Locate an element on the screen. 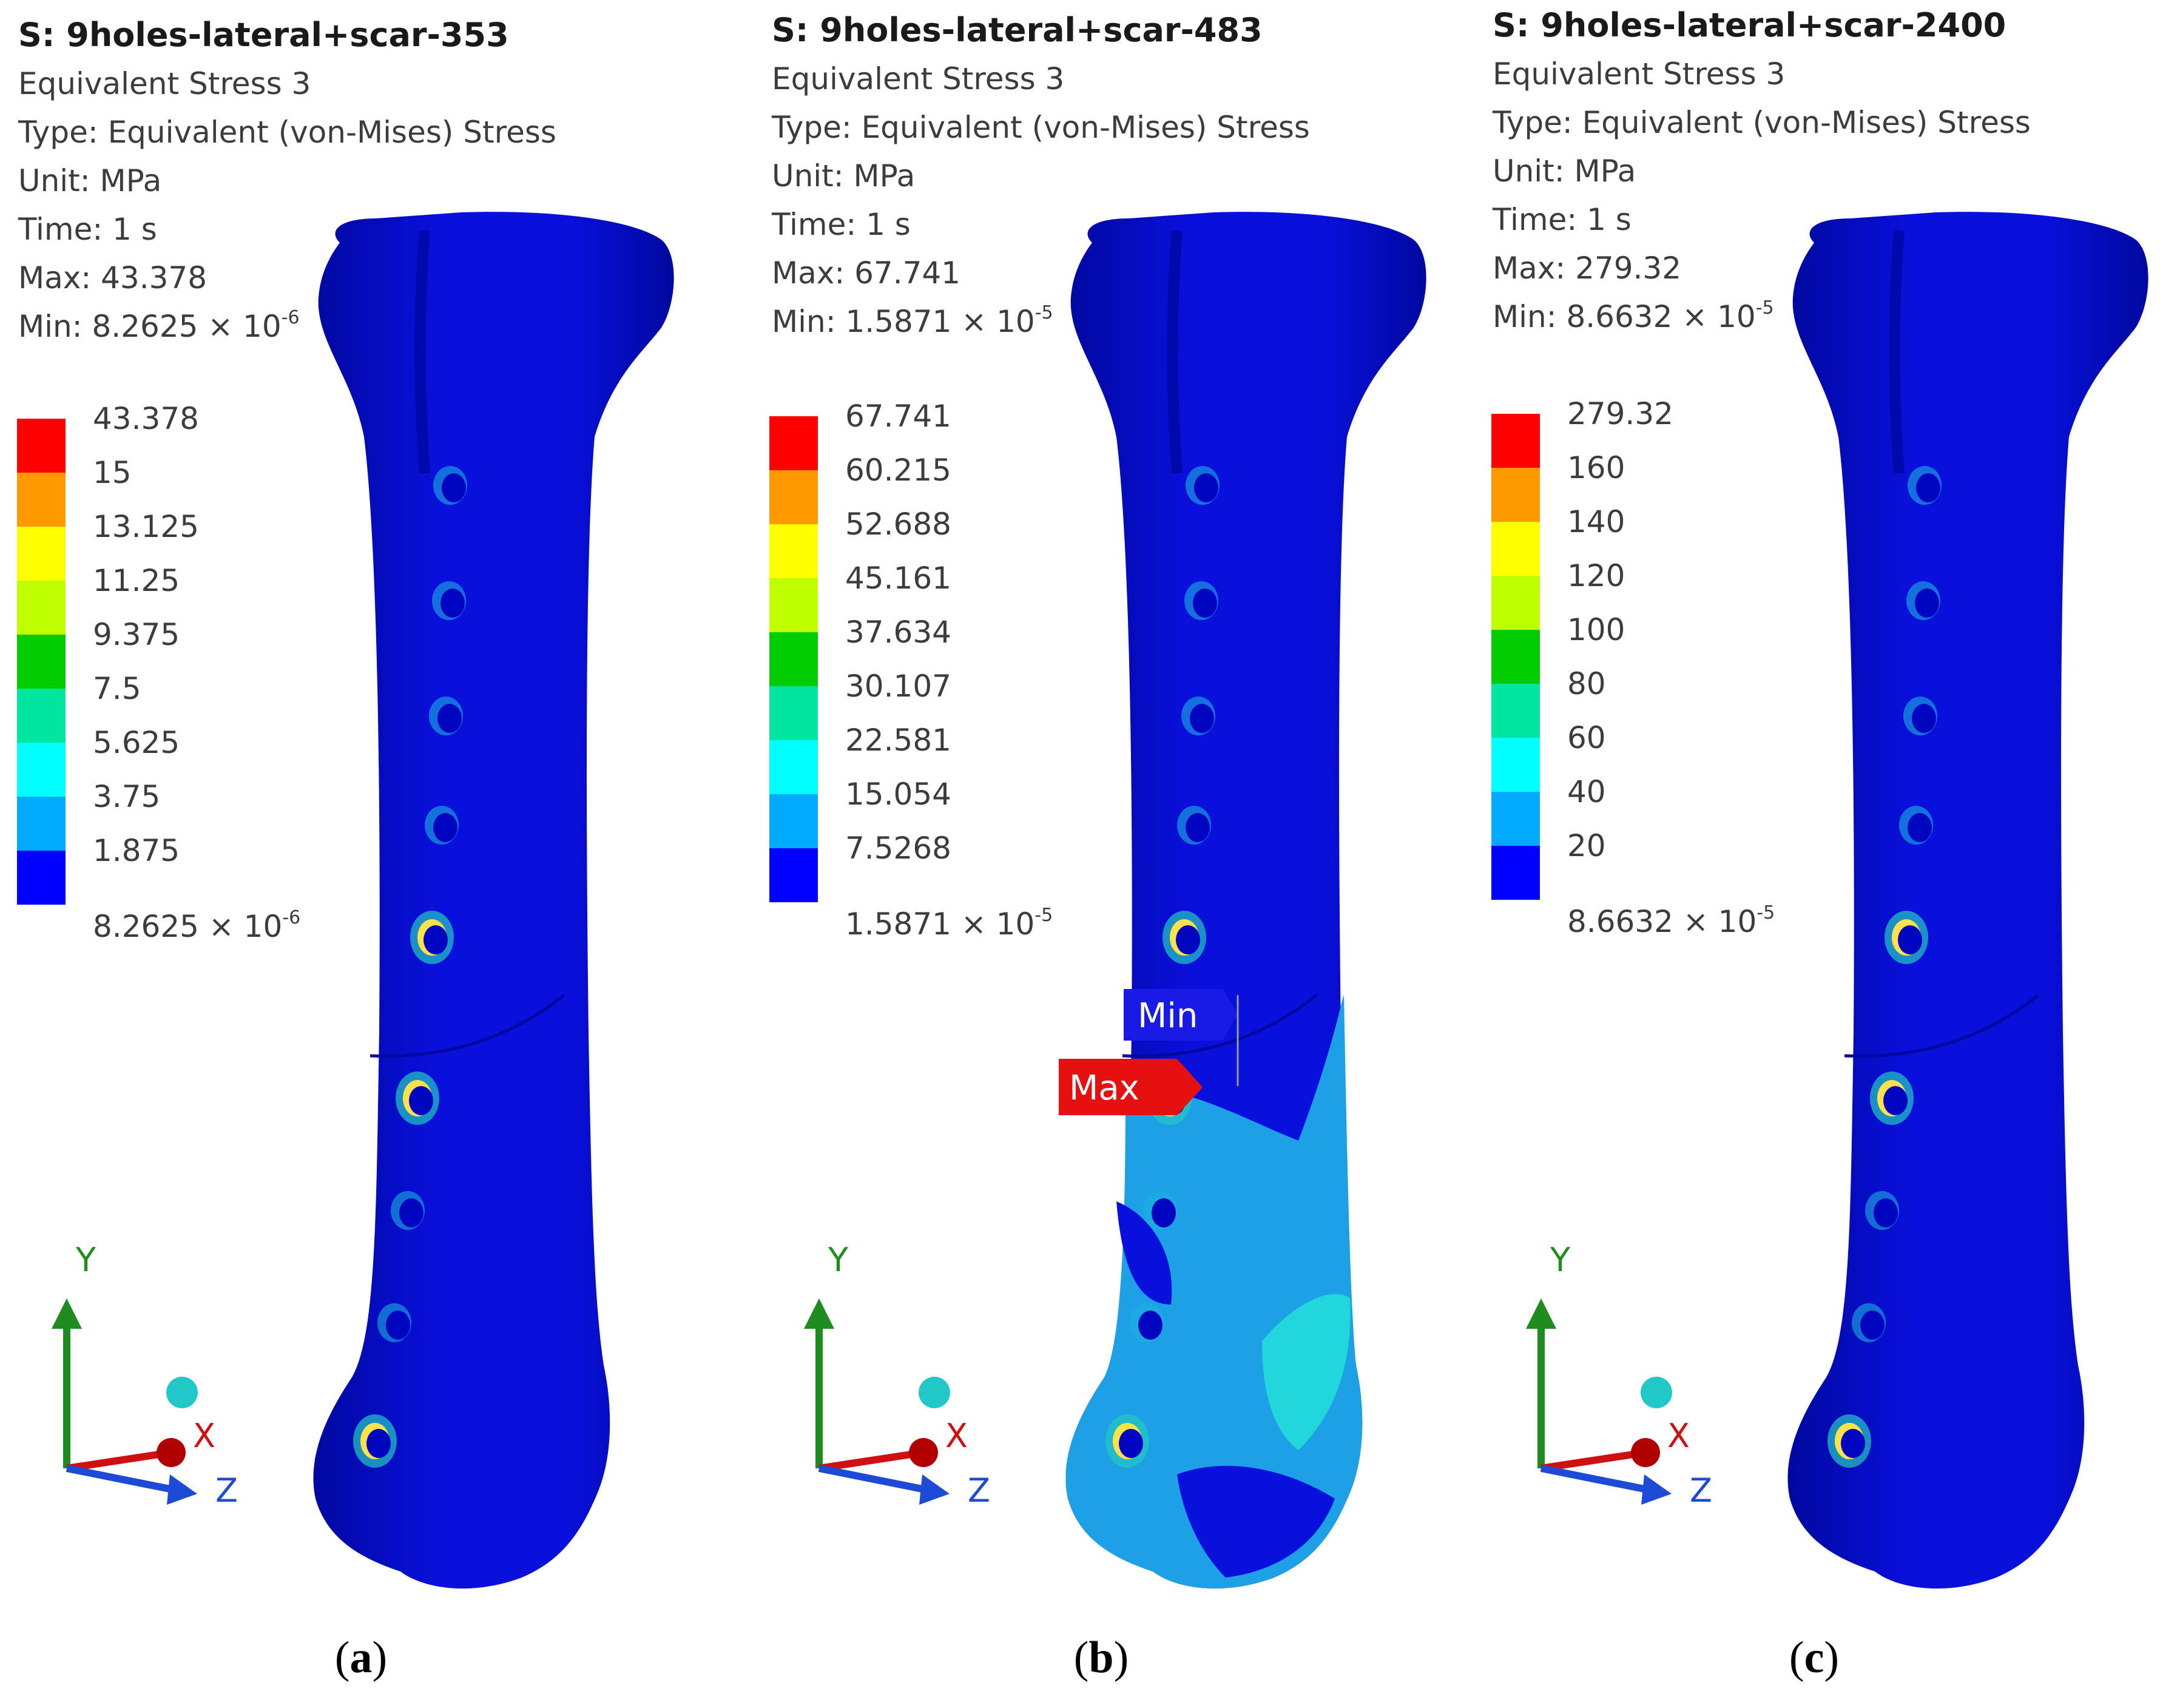 The height and width of the screenshot is (1708, 2180). caption: (b) is located at coordinates (1101, 1658).